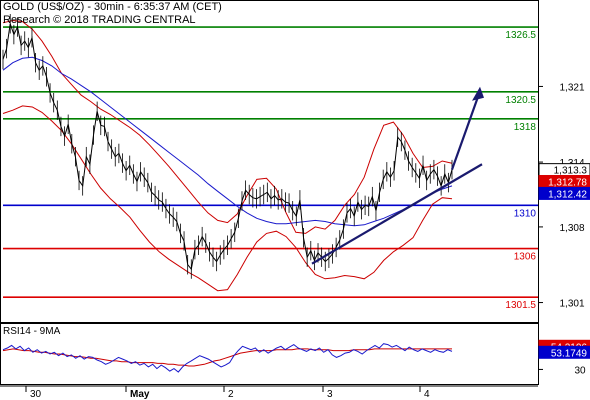 The height and width of the screenshot is (400, 590). I want to click on x-tick-label-0: 30, so click(36, 394).